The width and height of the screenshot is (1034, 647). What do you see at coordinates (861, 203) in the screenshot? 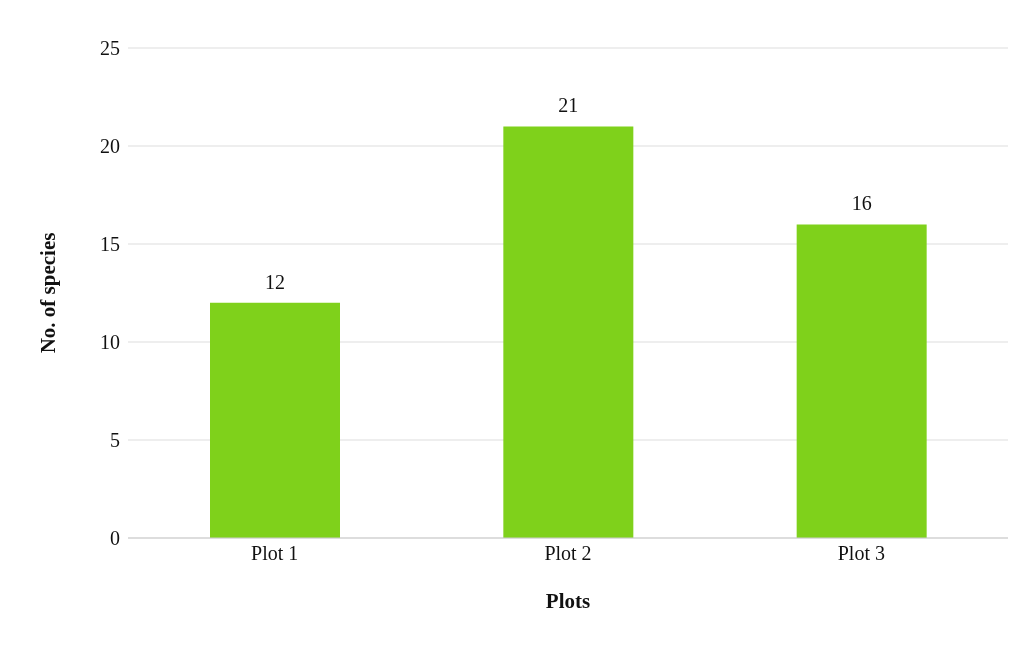
I see `data-label: 16` at bounding box center [861, 203].